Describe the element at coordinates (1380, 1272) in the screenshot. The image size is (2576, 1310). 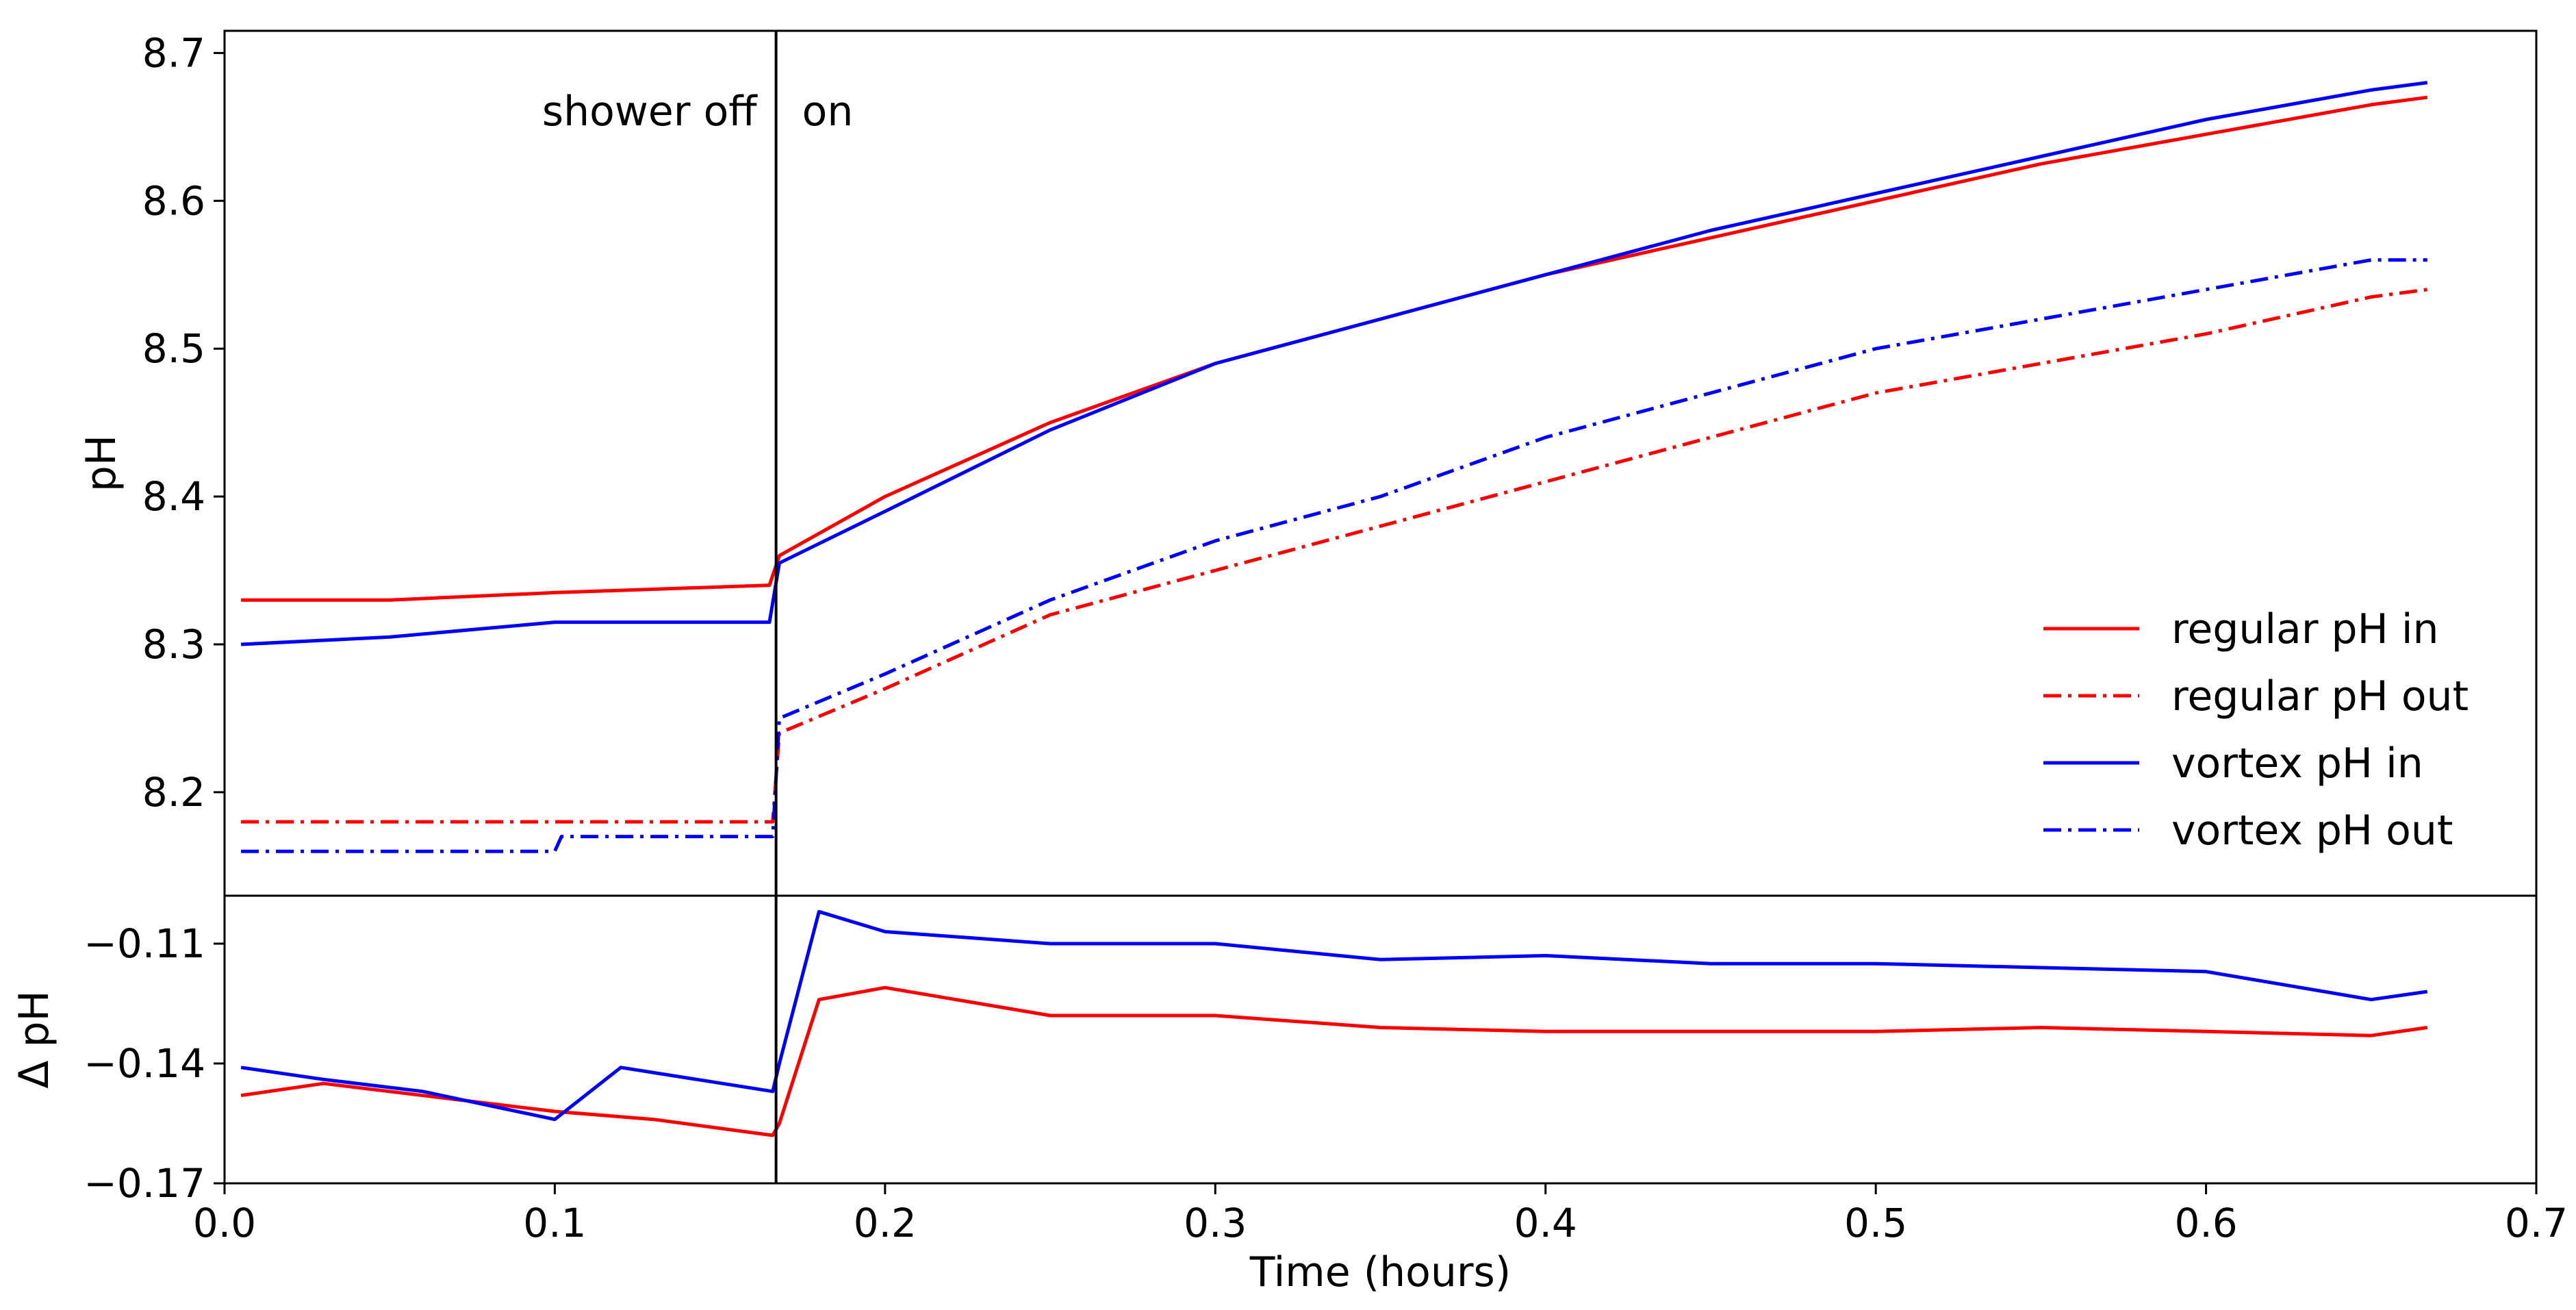
I see `x-axis-label: Time (hours)` at that location.